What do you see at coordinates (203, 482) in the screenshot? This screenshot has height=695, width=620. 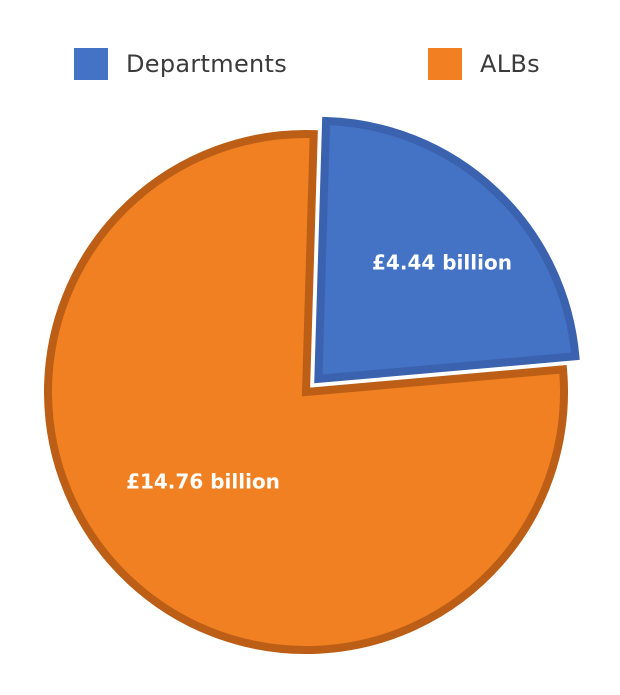 I see `data-label-albs: £14.76 billion` at bounding box center [203, 482].